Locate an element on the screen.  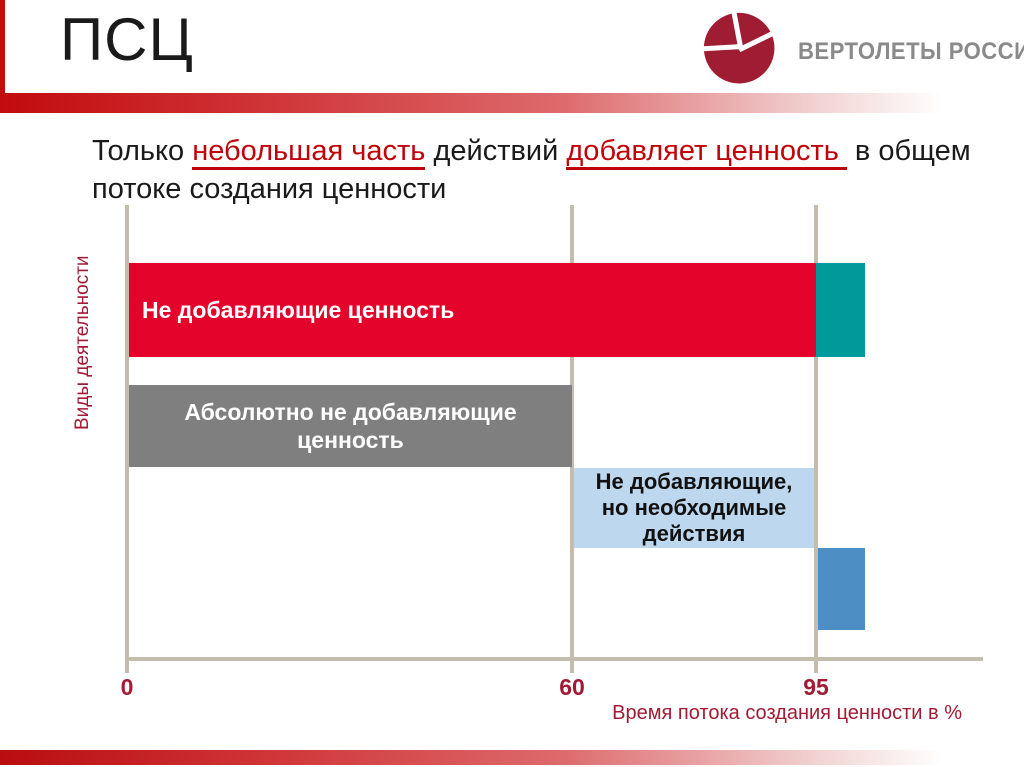
heading-underlined-text: добавляет ценность is located at coordinates (706, 152).